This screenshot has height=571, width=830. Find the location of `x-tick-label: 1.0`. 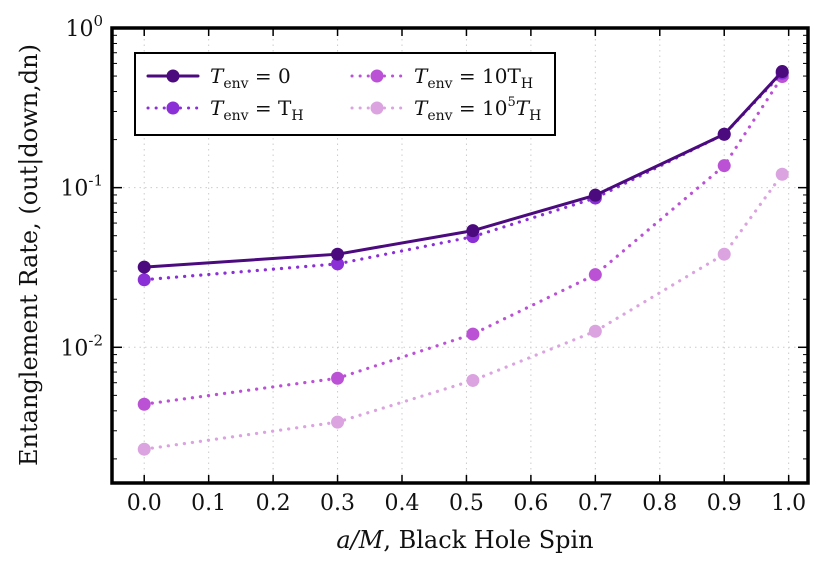

x-tick-label: 1.0 is located at coordinates (788, 503).